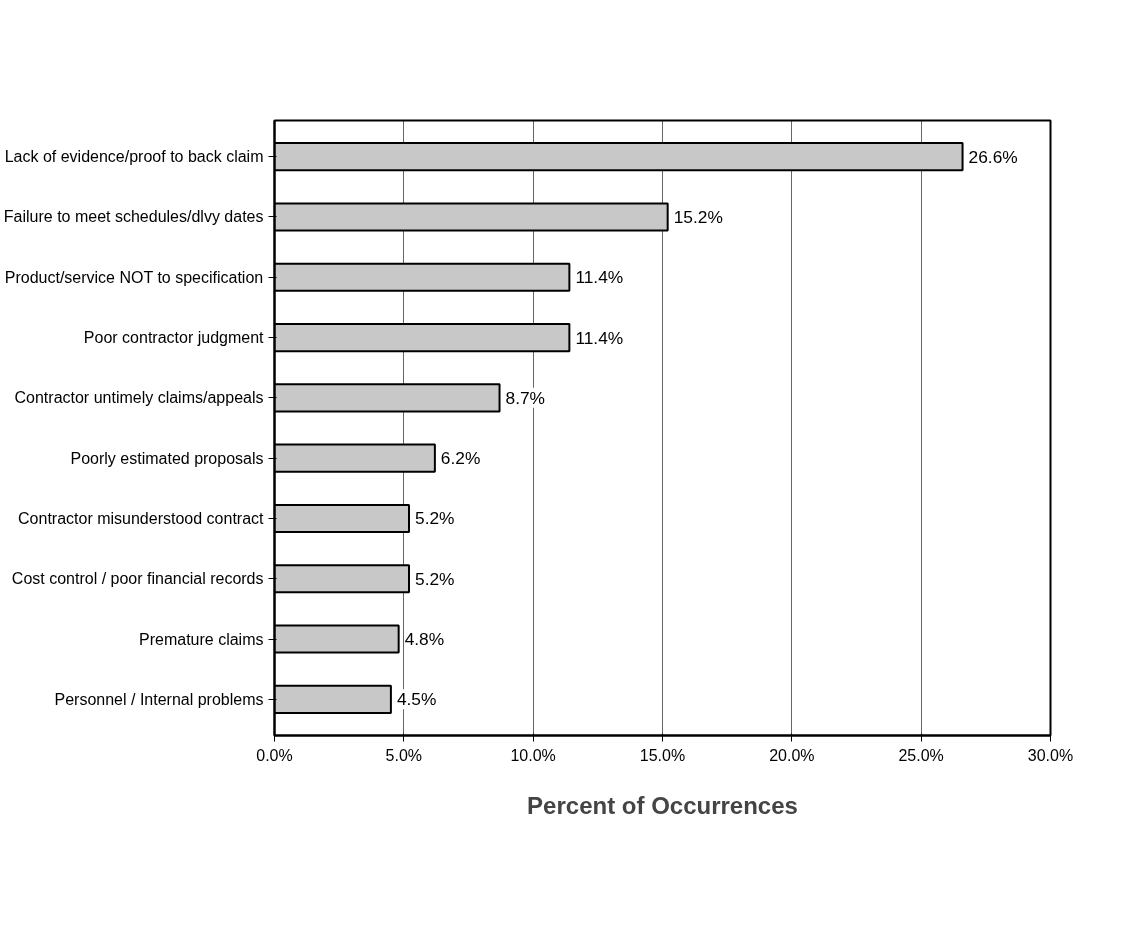  Describe the element at coordinates (274, 755) in the screenshot. I see `x-tick-label: 0.0%` at that location.